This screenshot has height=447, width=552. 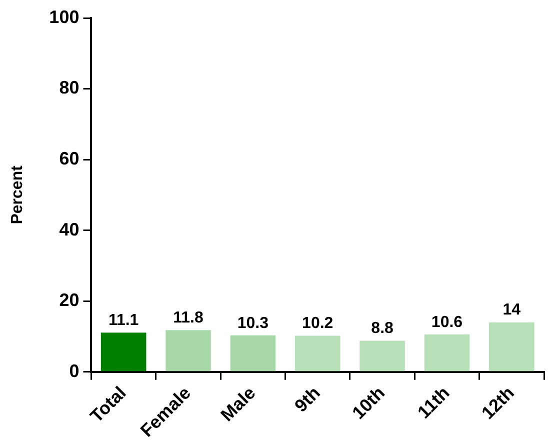 What do you see at coordinates (307, 399) in the screenshot?
I see `x-tick-label: 9th` at bounding box center [307, 399].